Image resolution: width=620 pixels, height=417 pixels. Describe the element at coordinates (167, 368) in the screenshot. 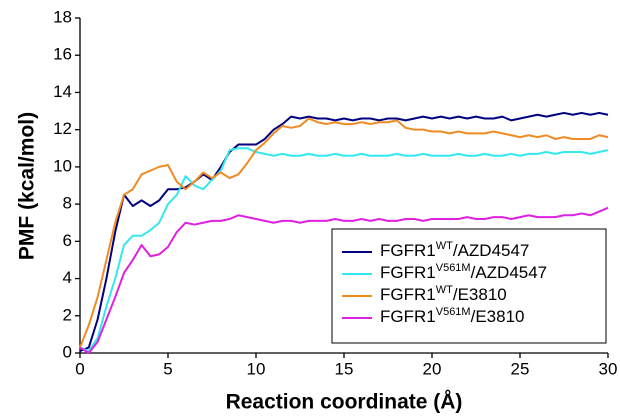

I see `x-tick-label: 5` at that location.